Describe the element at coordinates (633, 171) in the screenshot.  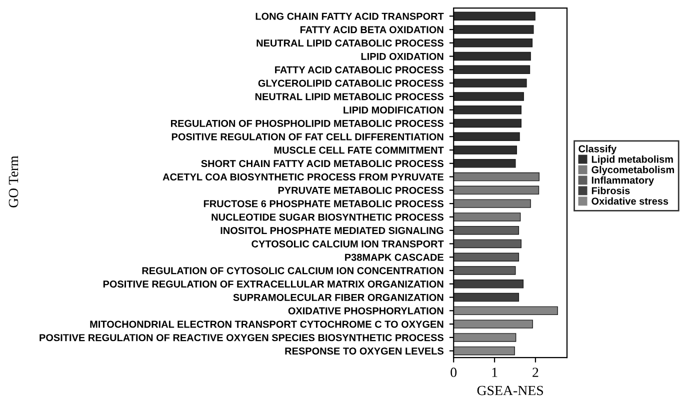
I see `legend-label: Glycometabolism` at that location.